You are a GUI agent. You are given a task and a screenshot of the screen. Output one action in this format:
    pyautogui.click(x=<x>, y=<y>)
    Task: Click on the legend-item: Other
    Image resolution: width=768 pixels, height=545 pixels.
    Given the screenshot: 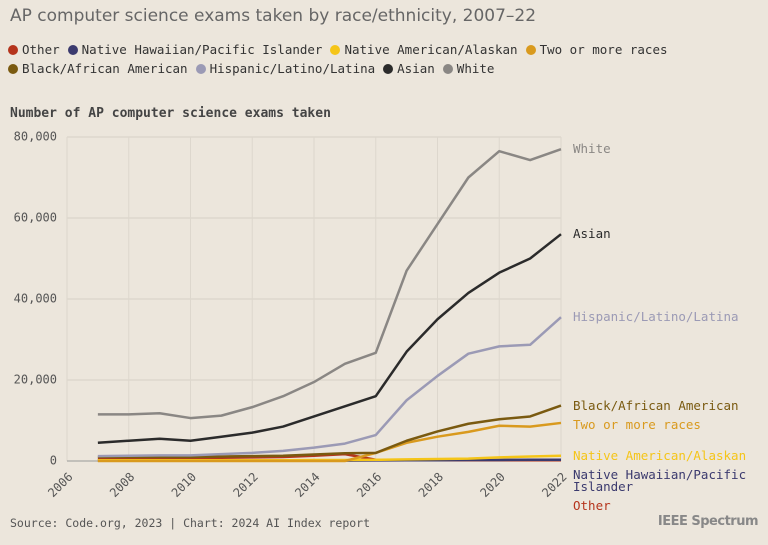 What is the action you would take?
    pyautogui.click(x=34, y=49)
    